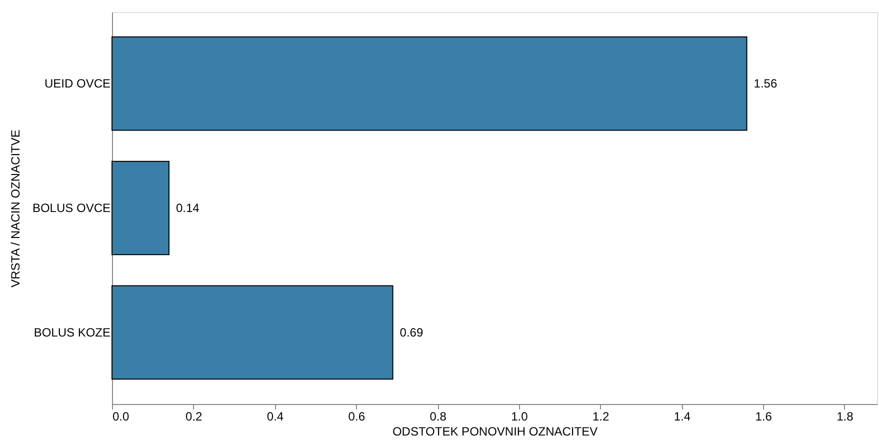 Image resolution: width=879 pixels, height=441 pixels. I want to click on x-tick-label: 0.4, so click(275, 417).